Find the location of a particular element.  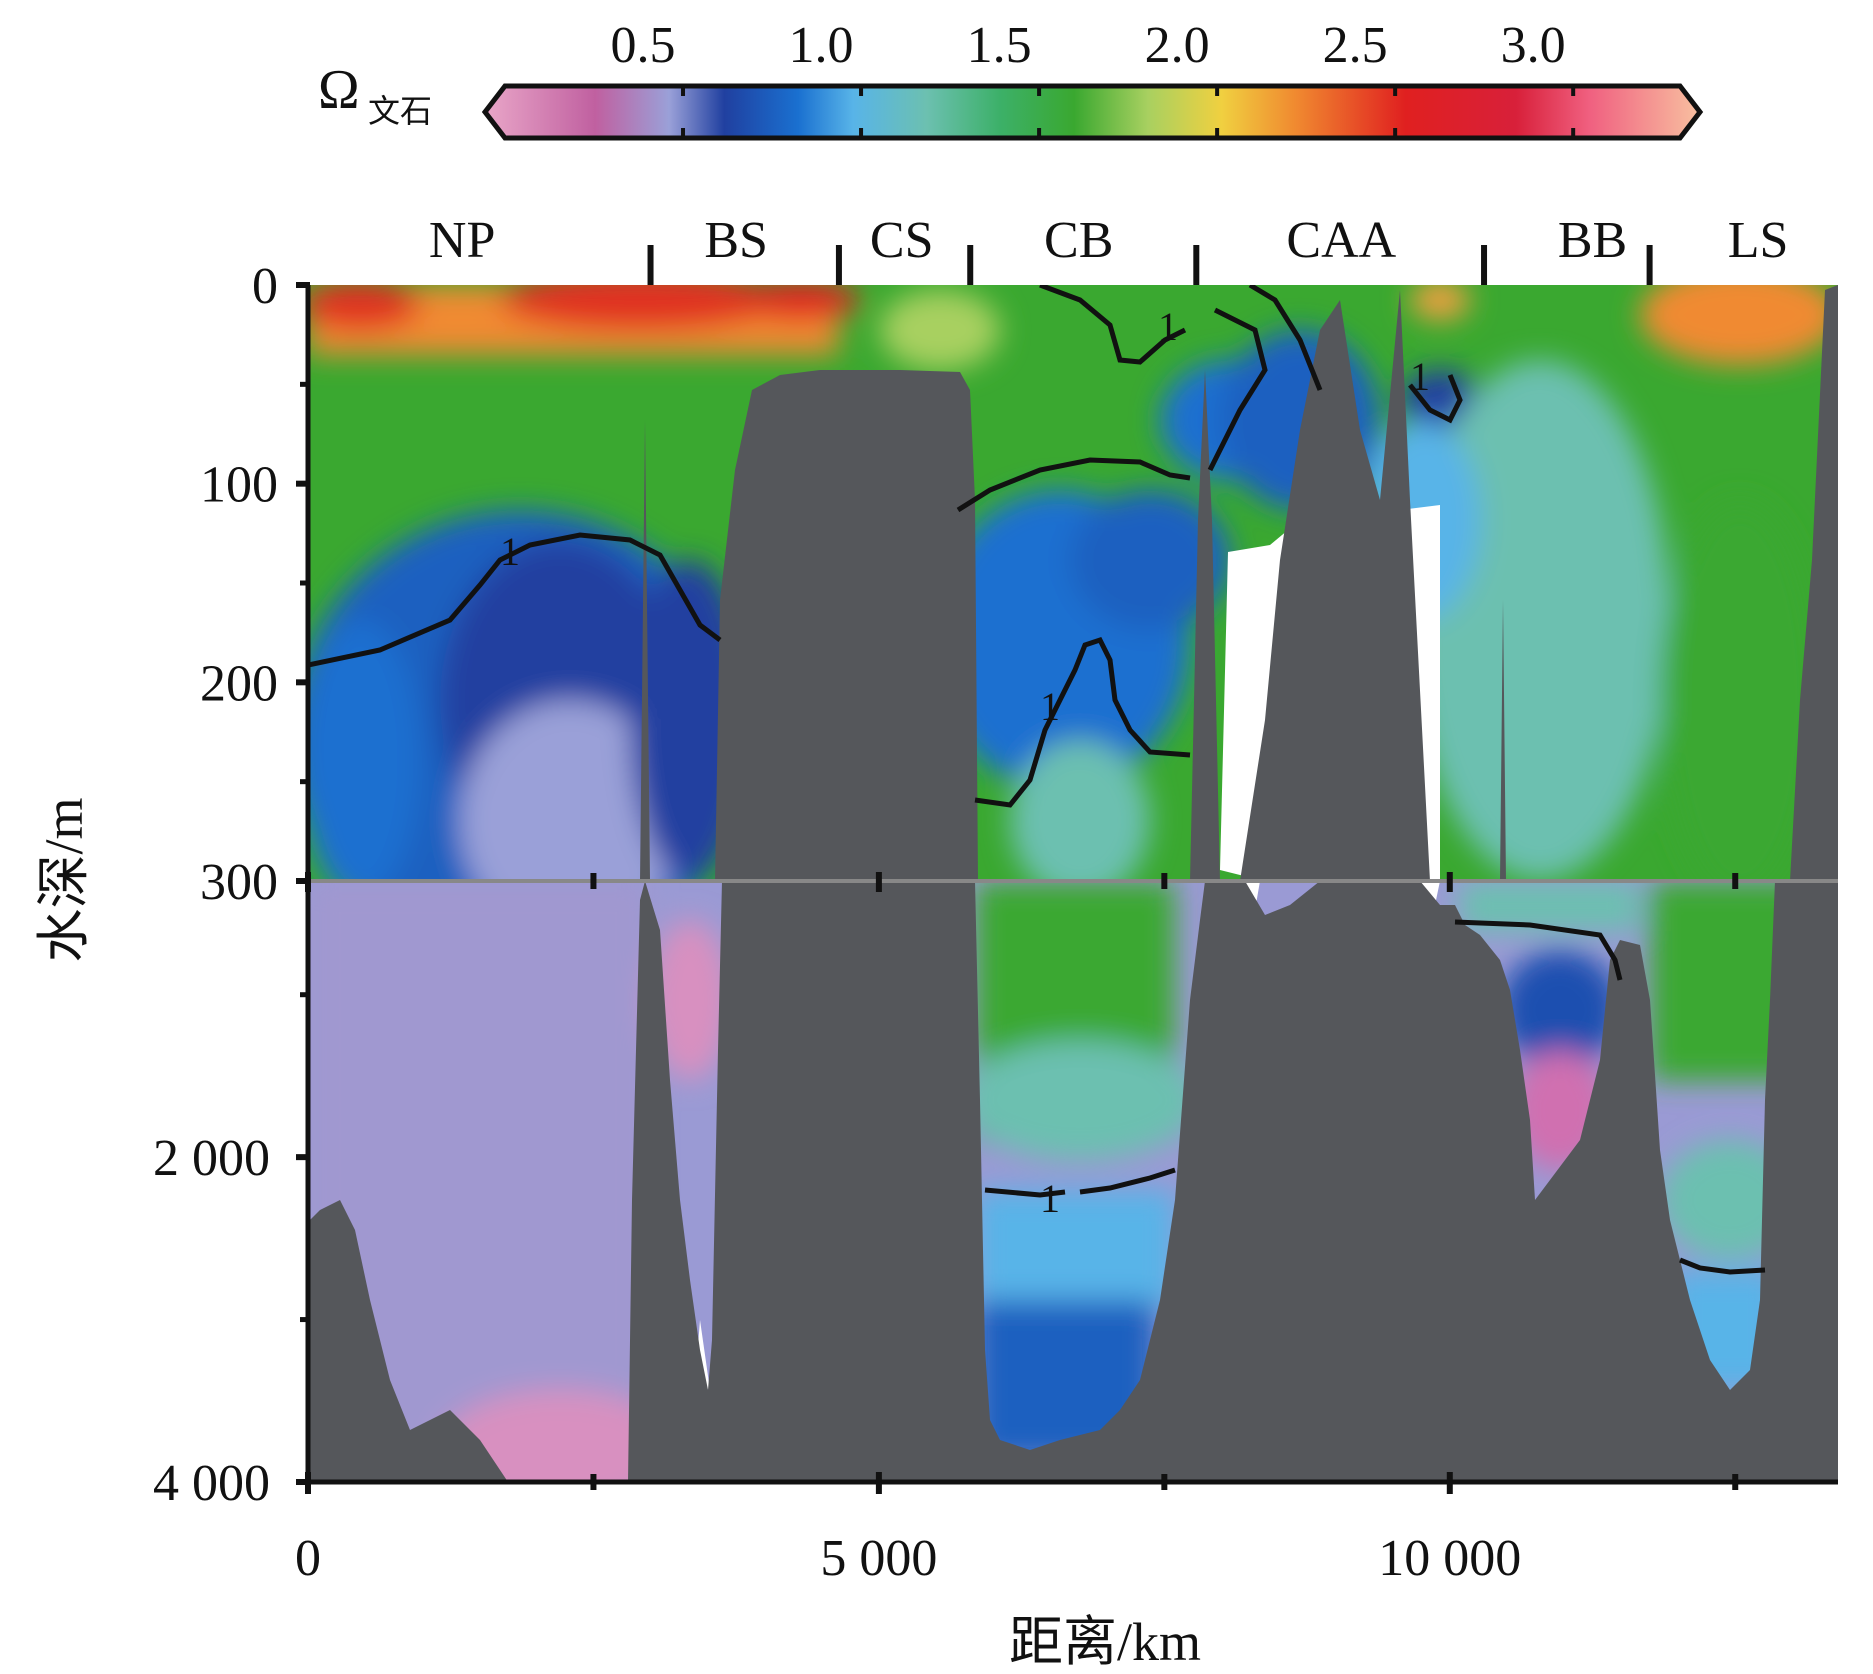

region-boundary-ticks is located at coordinates (1150, 266).